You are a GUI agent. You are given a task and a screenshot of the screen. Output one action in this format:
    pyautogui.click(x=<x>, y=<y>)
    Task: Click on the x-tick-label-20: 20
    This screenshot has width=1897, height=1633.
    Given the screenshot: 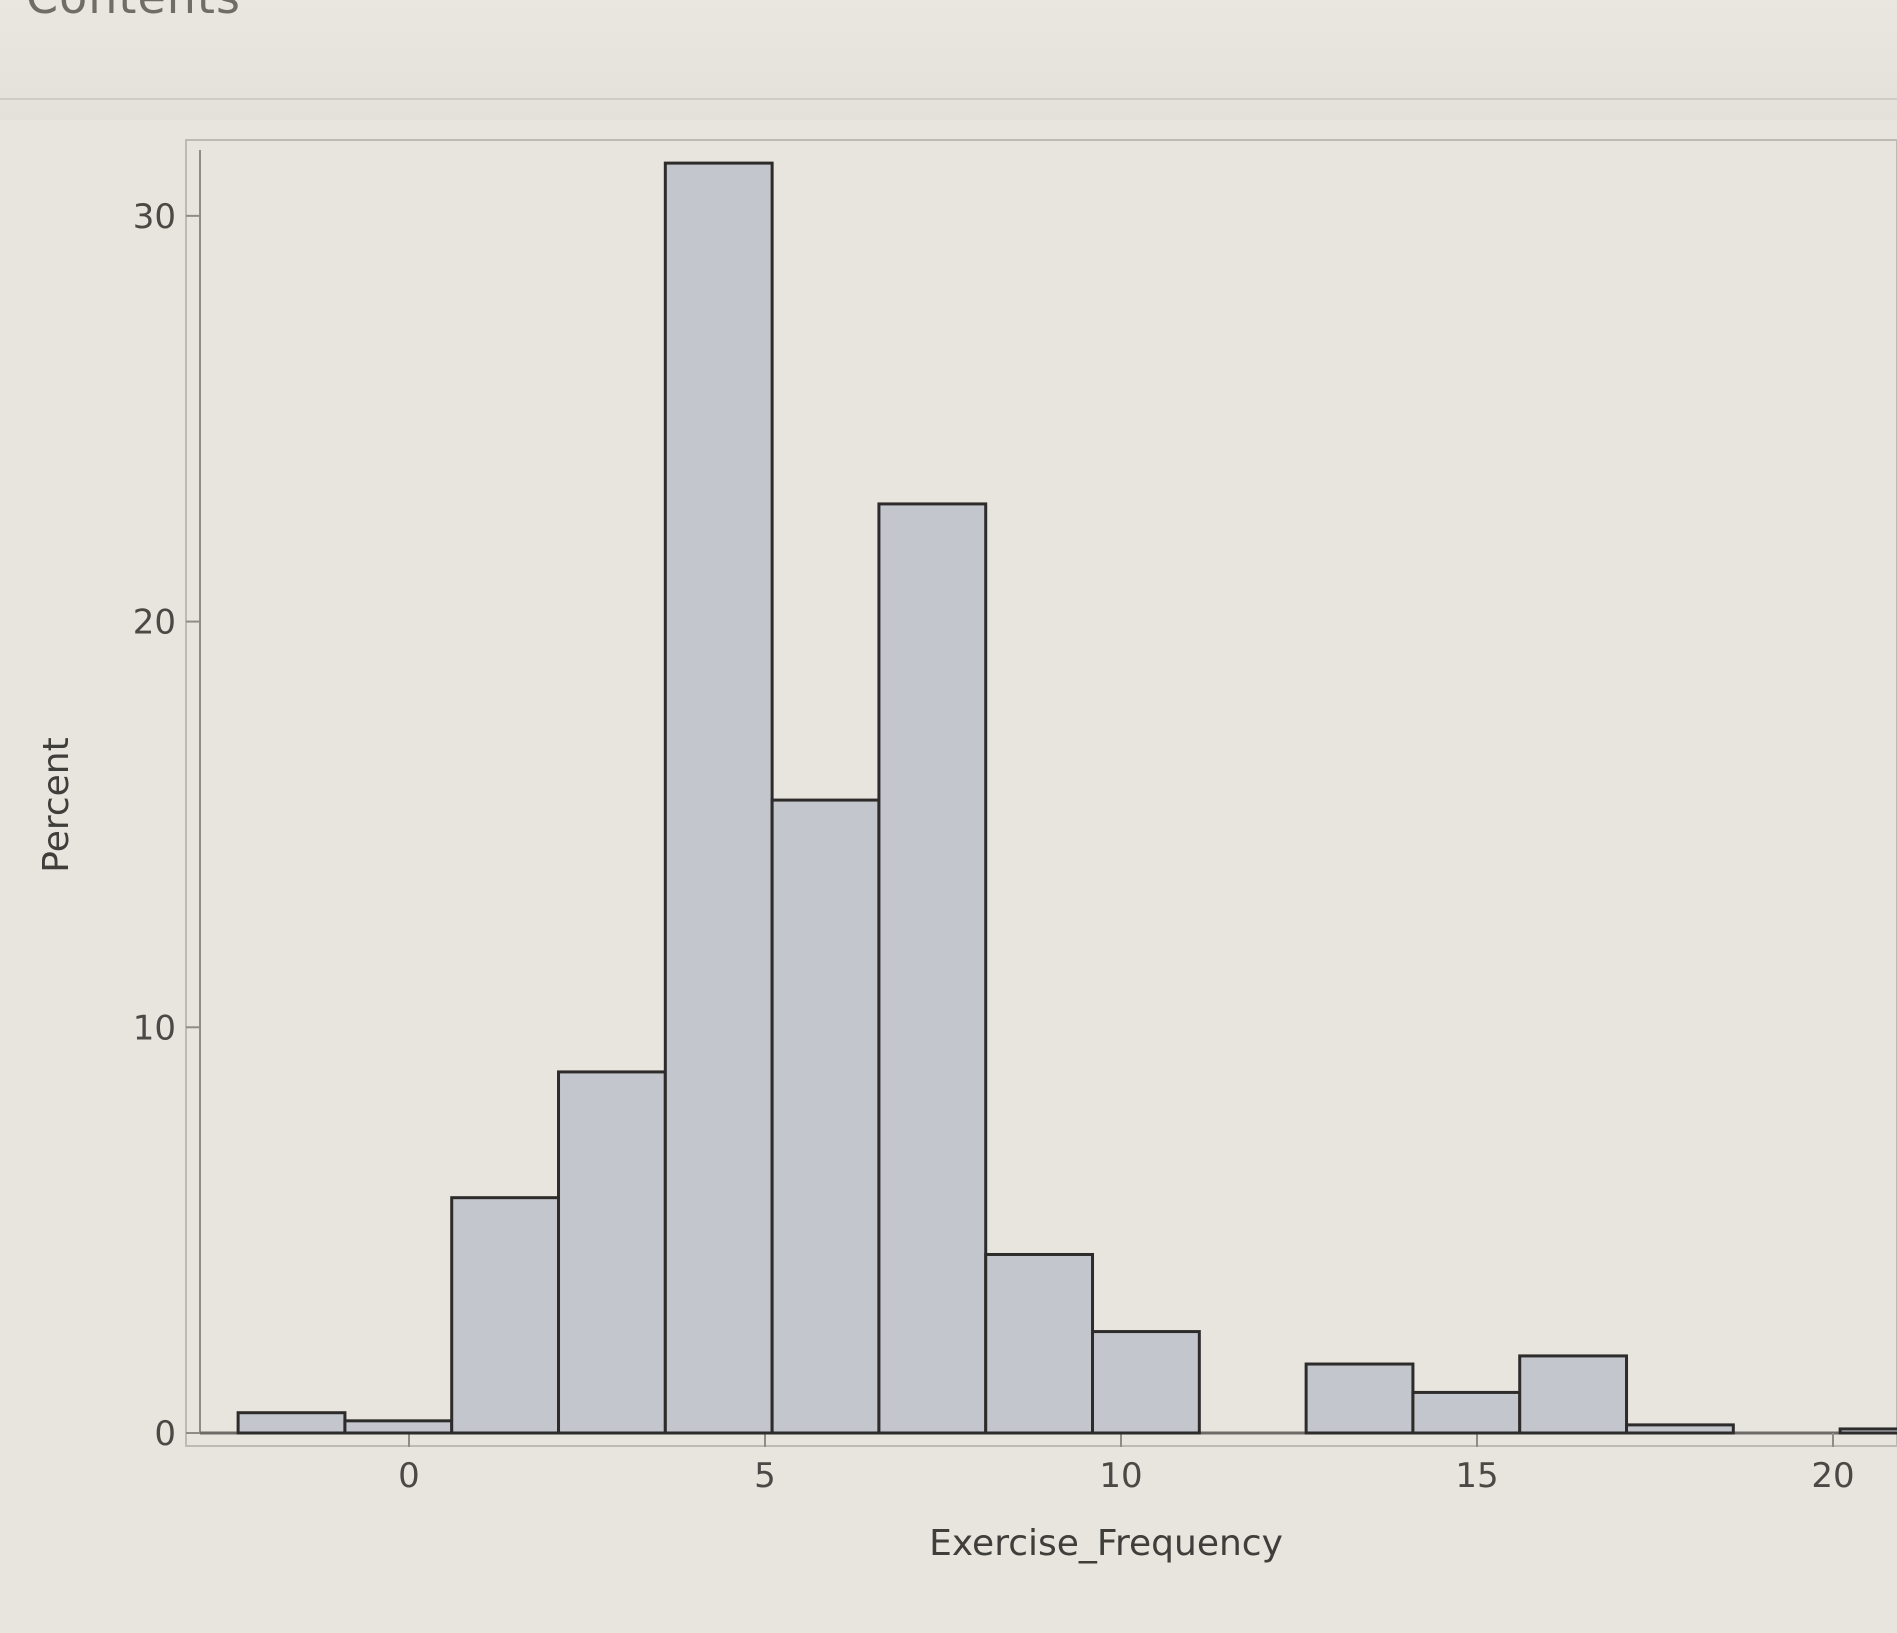 What is the action you would take?
    pyautogui.click(x=1832, y=1476)
    